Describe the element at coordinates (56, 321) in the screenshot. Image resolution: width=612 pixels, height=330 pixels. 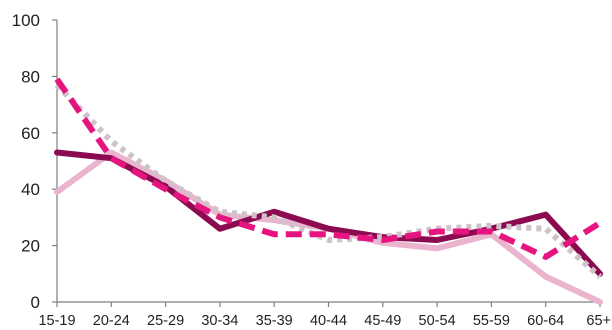
I see `x-tick-label: 15-19` at that location.